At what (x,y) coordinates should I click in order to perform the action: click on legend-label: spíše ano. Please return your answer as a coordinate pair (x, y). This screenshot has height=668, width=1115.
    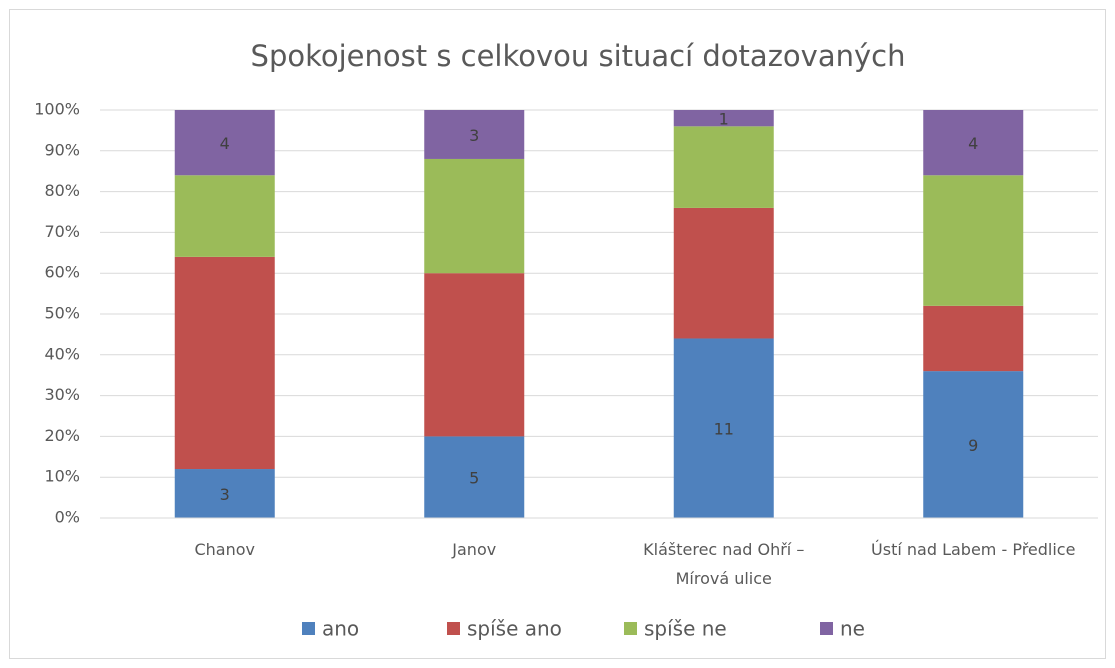
    Looking at the image, I should click on (514, 629).